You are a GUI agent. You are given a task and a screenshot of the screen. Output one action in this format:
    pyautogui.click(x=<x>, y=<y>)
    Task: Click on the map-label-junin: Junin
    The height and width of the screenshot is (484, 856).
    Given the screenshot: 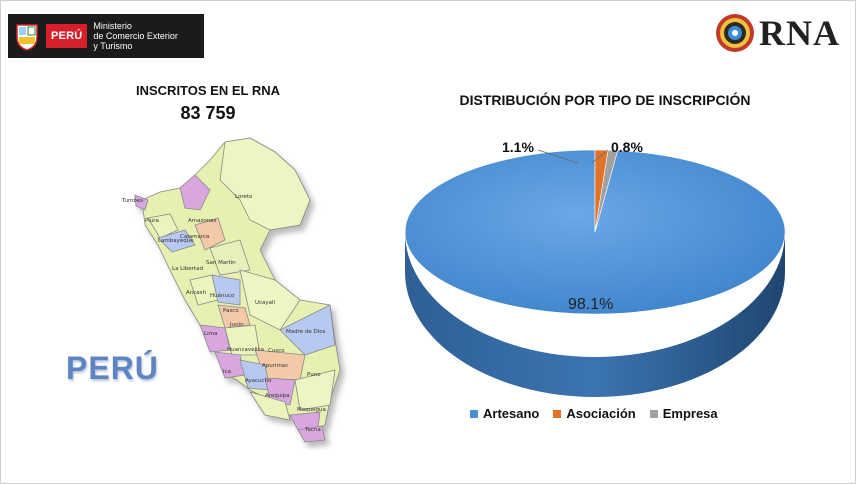 What is the action you would take?
    pyautogui.click(x=236, y=325)
    